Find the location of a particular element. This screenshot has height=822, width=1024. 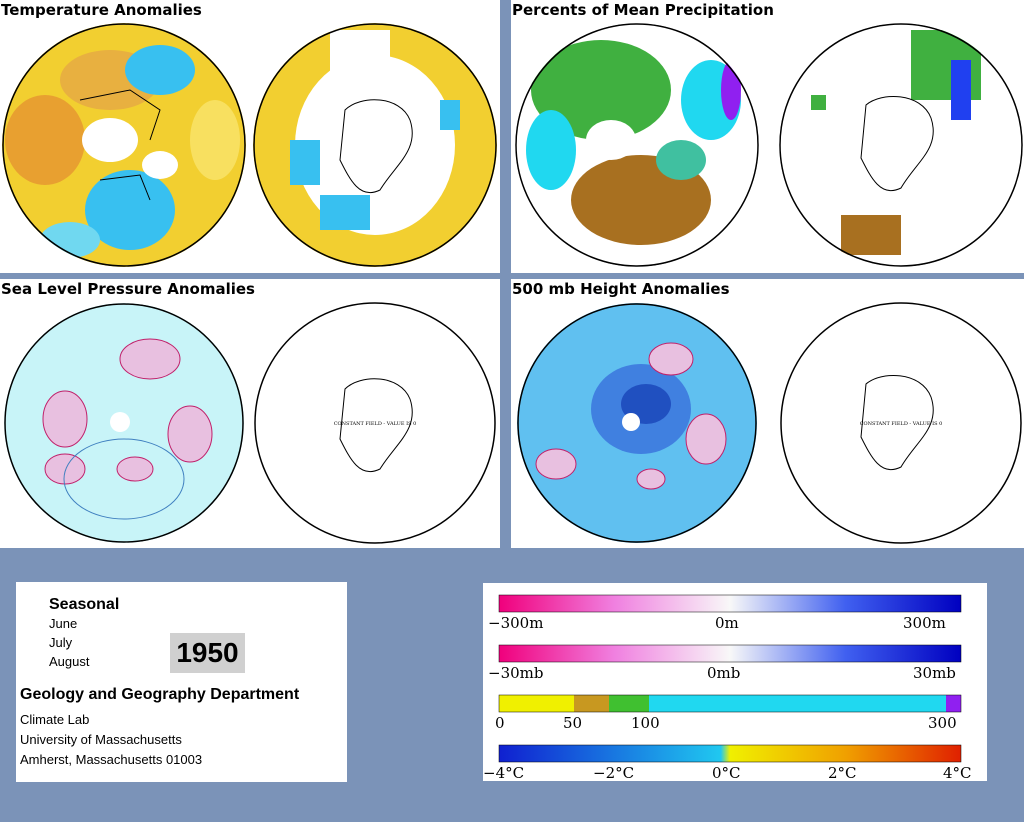

height500-south-map: CONSTANT FIELD - VALUE IS 0 is located at coordinates (901, 423).